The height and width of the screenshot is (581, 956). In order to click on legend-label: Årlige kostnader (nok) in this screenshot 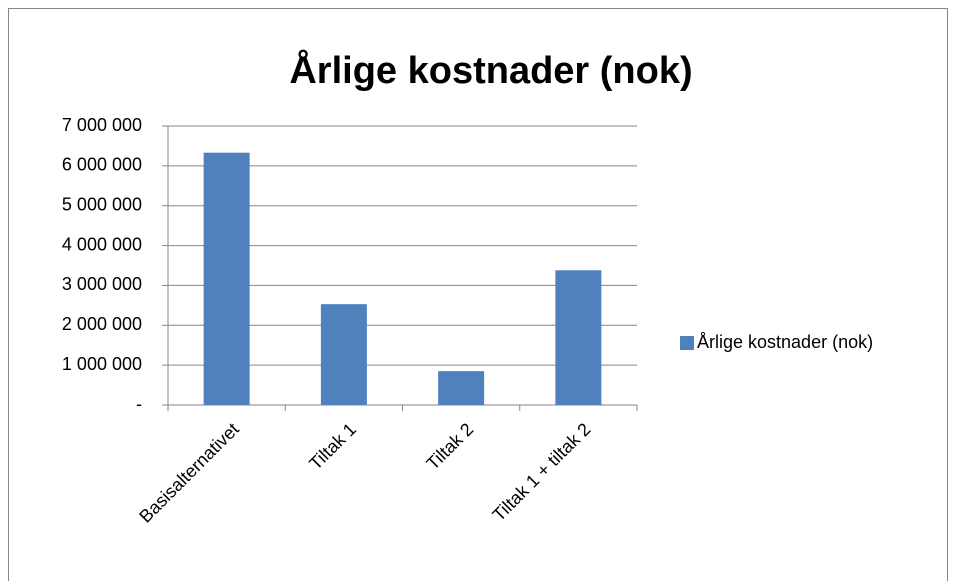, I will do `click(785, 342)`.